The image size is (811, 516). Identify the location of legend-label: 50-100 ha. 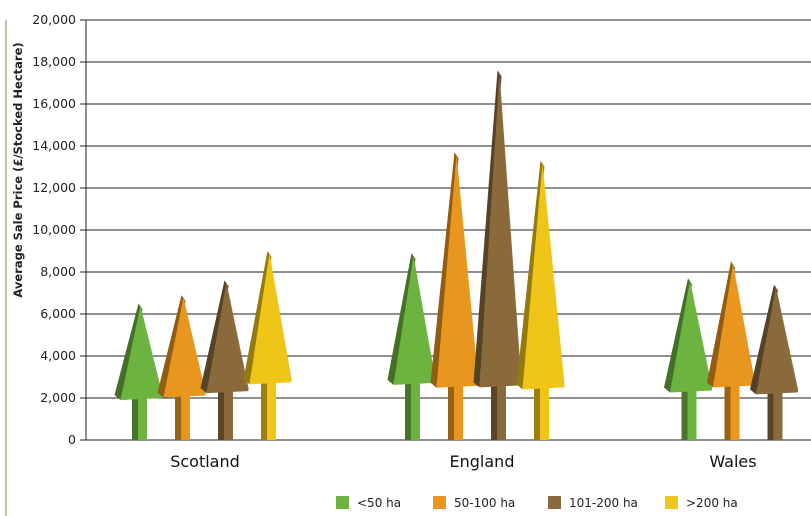
(484, 503).